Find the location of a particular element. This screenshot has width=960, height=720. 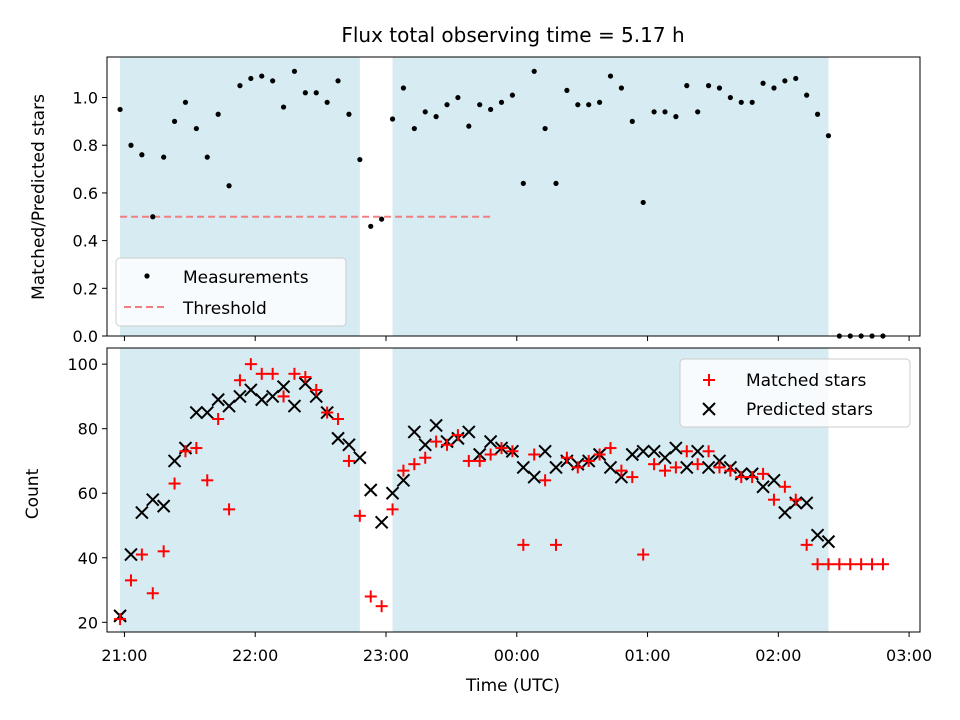

top-y-tick-label: 0.8 is located at coordinates (85, 145).